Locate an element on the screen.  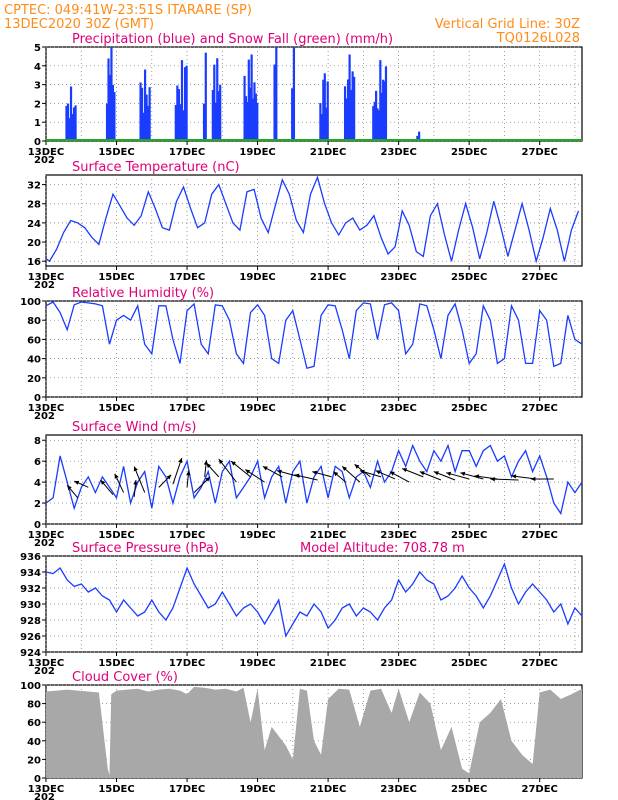
y-tick-label: 24 is located at coordinates (34, 224).